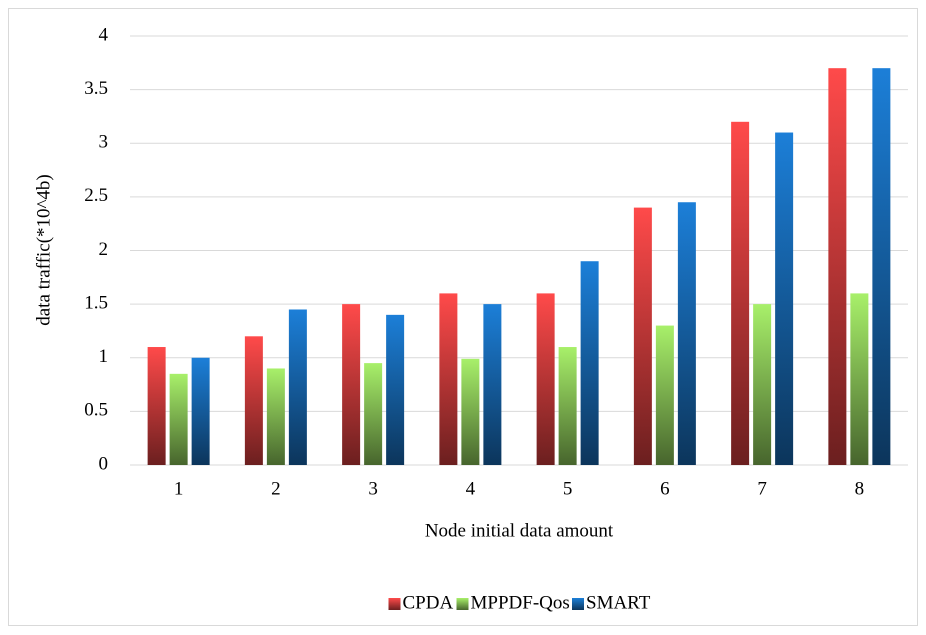 The width and height of the screenshot is (926, 635). Describe the element at coordinates (104, 249) in the screenshot. I see `y-tick-label: 2` at that location.